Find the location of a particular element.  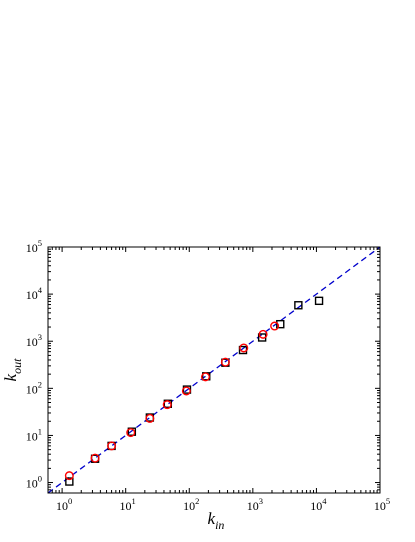

x-tick-label: 10⁵ is located at coordinates (382, 504).